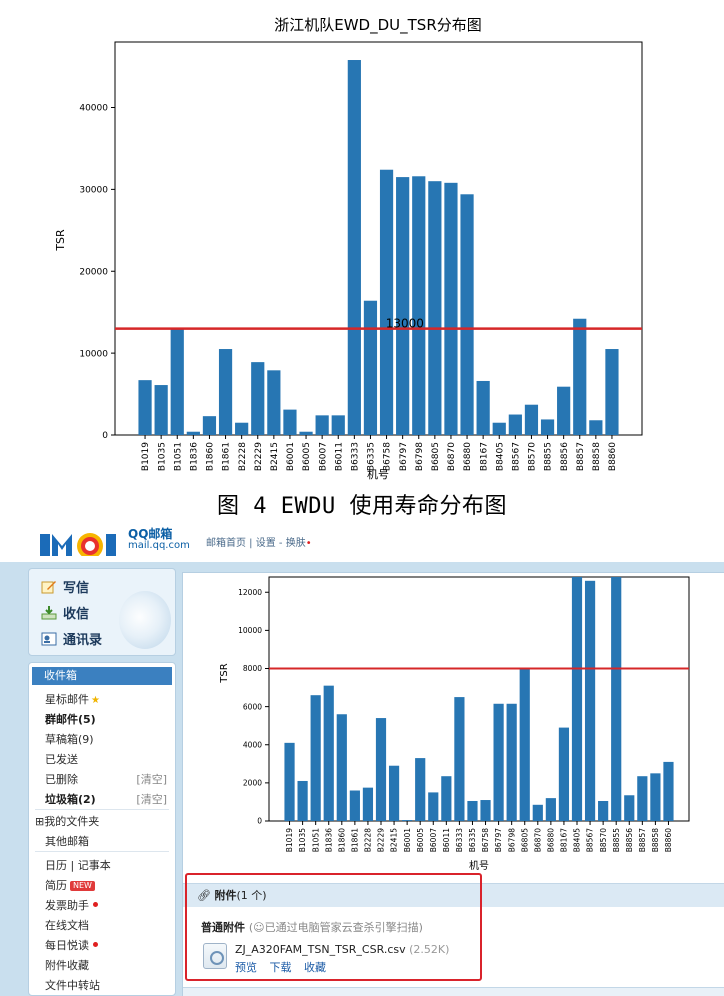  I want to click on y-tick-label: 12000, so click(250, 592).